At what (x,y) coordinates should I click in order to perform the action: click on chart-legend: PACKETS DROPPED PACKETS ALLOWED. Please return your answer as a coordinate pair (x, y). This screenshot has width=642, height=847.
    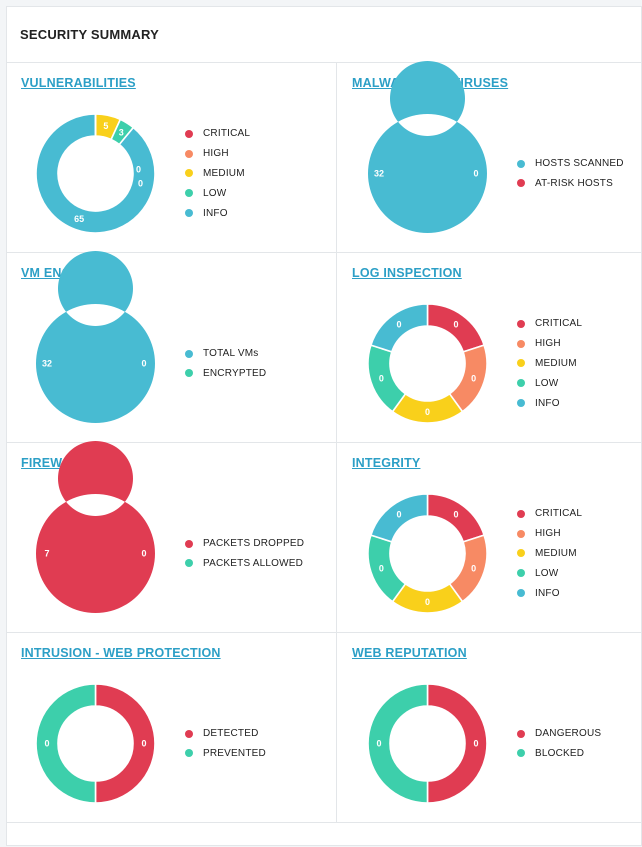
    Looking at the image, I should click on (244, 554).